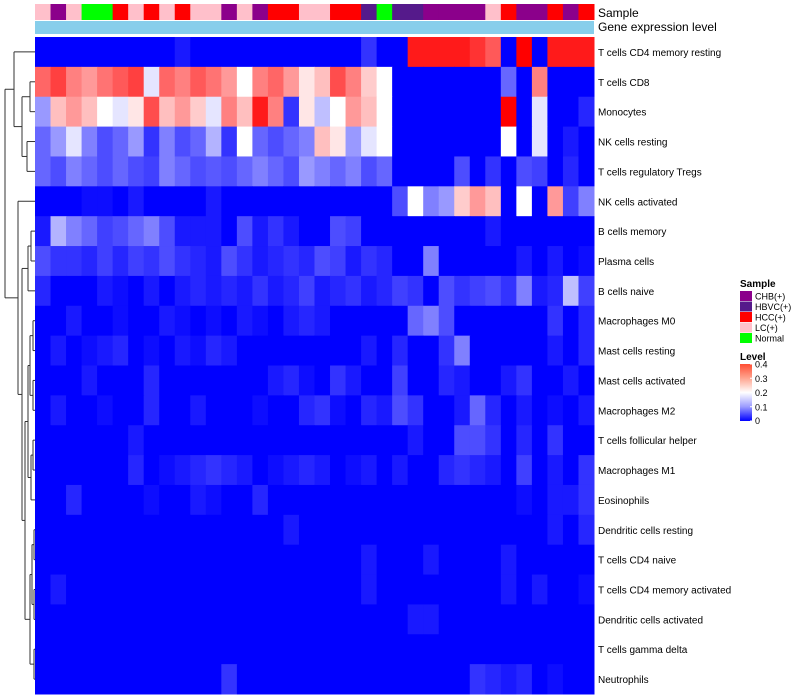 This screenshot has width=800, height=700. What do you see at coordinates (623, 501) in the screenshot?
I see `row-label: Eosinophils` at bounding box center [623, 501].